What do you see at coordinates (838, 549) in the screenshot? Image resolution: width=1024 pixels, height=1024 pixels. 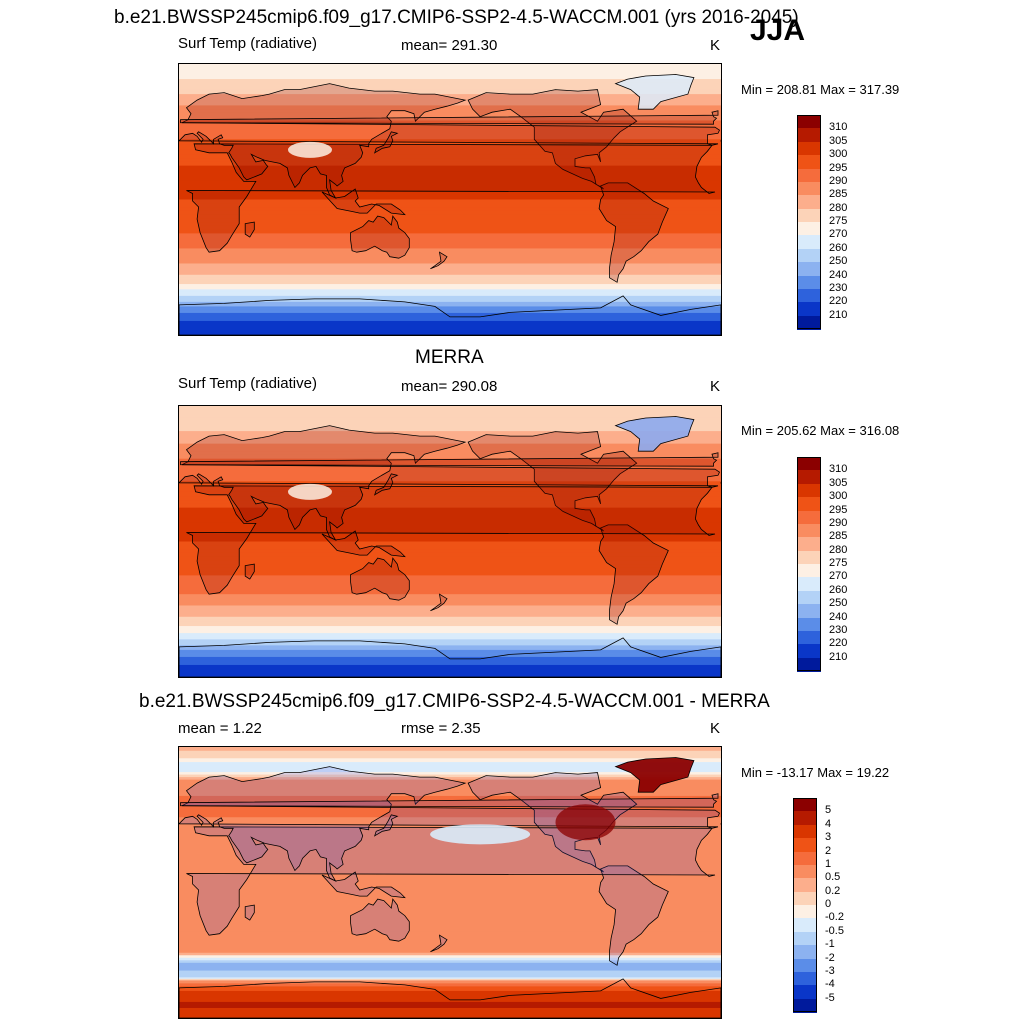 I see `obs-colorbar-label: 280` at bounding box center [838, 549].